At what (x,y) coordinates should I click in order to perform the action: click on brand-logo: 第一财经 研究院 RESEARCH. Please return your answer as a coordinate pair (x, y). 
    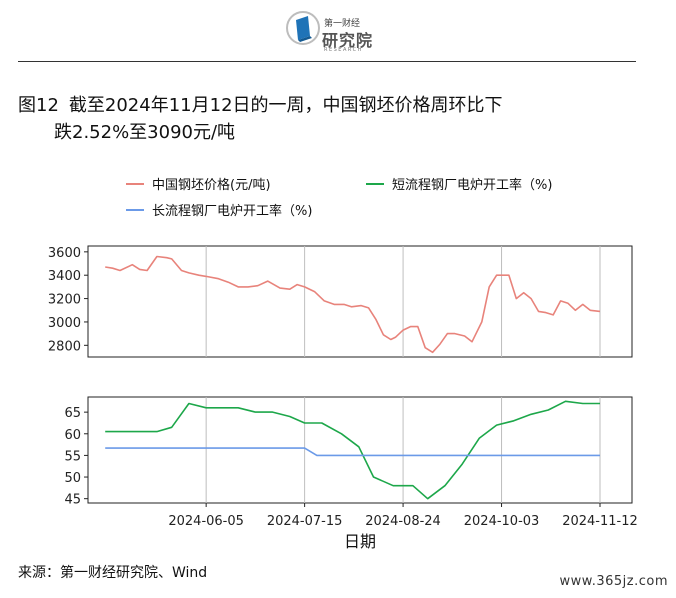
    Looking at the image, I should click on (336, 31).